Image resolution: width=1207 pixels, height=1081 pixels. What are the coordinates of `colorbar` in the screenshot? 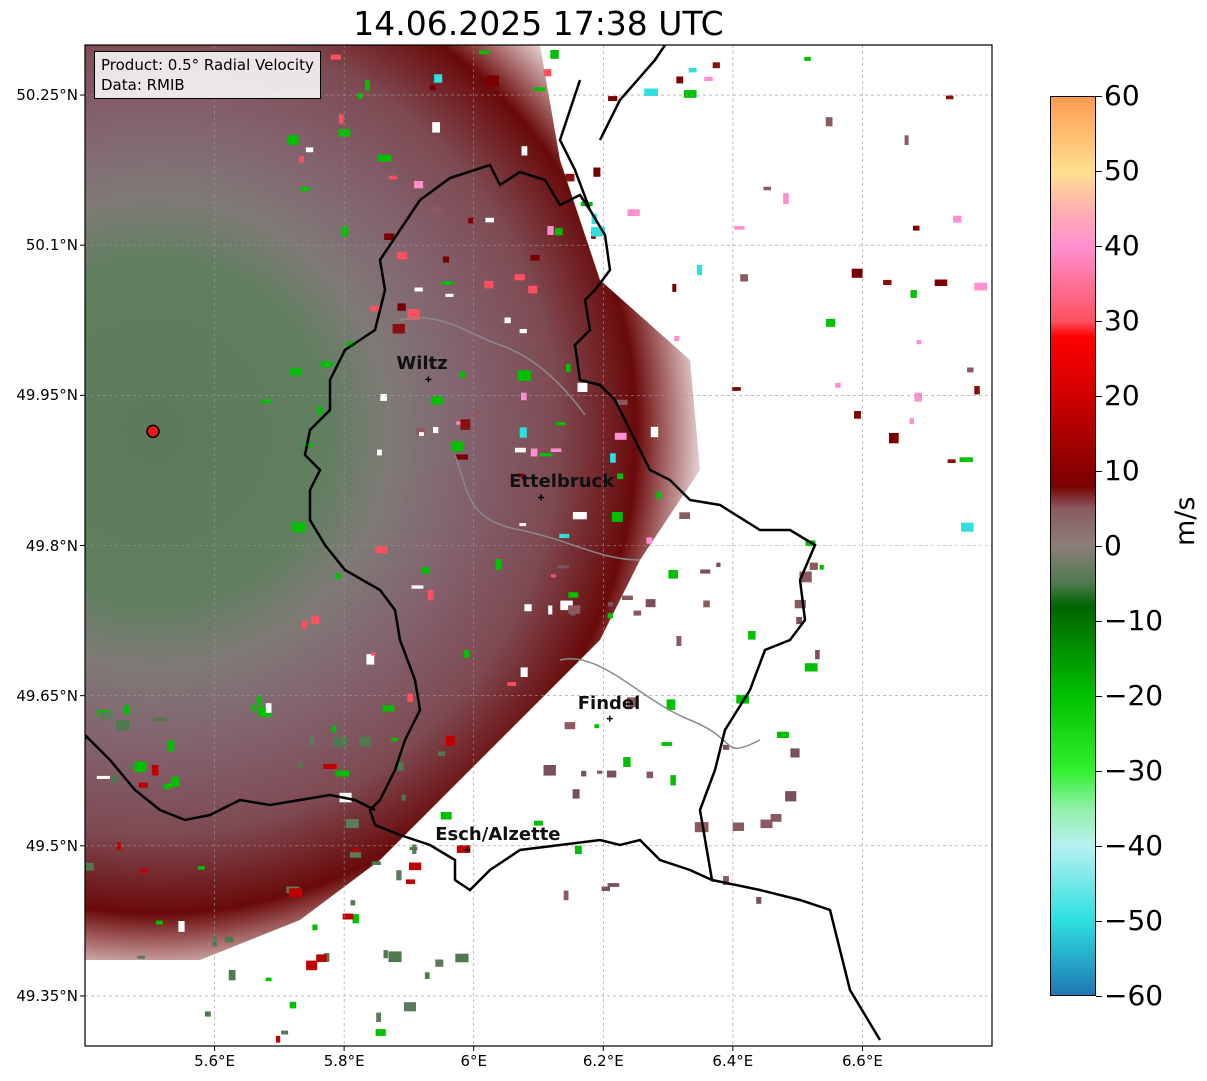 It's located at (1073, 546).